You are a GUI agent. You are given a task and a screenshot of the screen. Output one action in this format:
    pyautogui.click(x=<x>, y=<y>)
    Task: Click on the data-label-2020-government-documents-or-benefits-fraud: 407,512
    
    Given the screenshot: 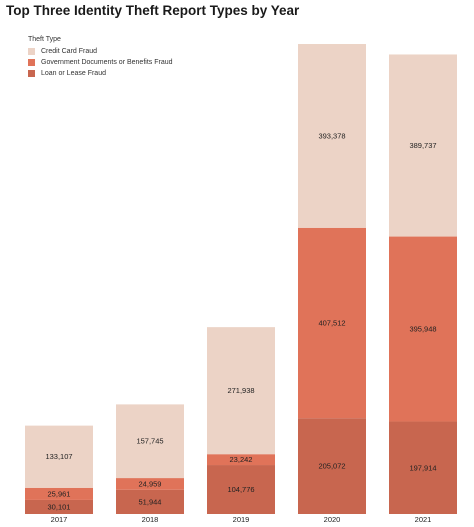 What is the action you would take?
    pyautogui.click(x=331, y=322)
    